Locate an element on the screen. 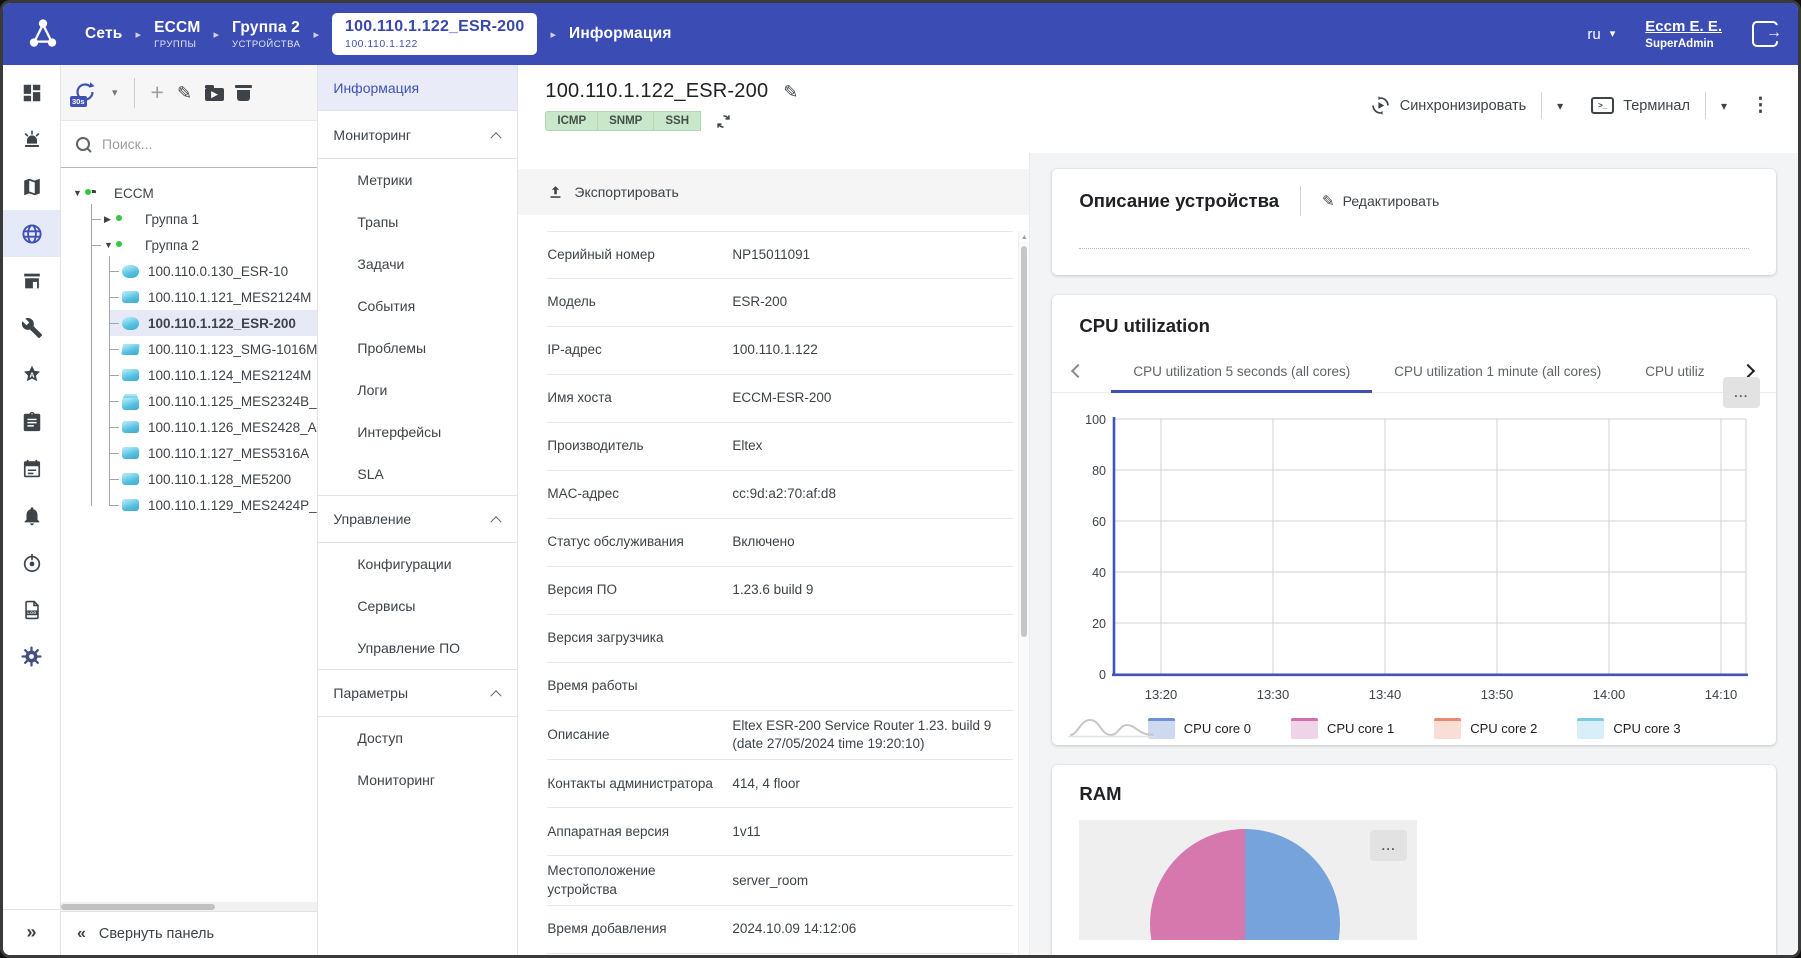  edit-title-icon: ✎ is located at coordinates (791, 91).